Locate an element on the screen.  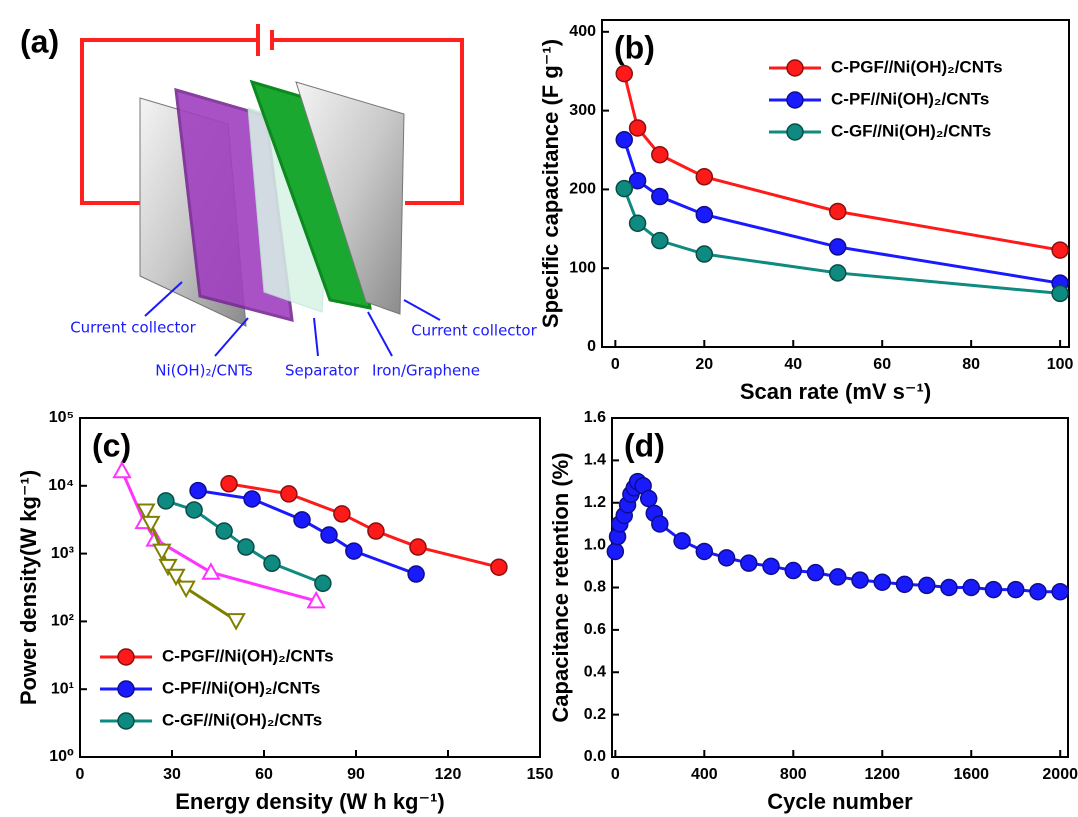
x-tick-label: 1200 is located at coordinates (882, 774).